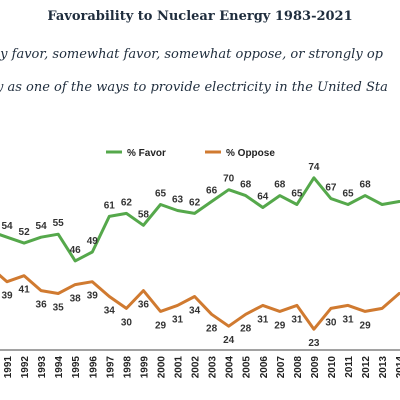 This screenshot has width=400, height=400. I want to click on favor-value-label: 64, so click(263, 197).